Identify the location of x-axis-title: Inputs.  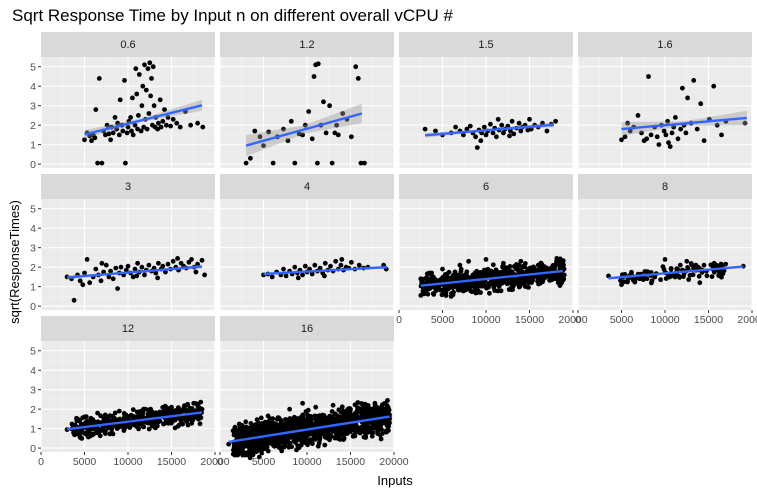
(395, 480).